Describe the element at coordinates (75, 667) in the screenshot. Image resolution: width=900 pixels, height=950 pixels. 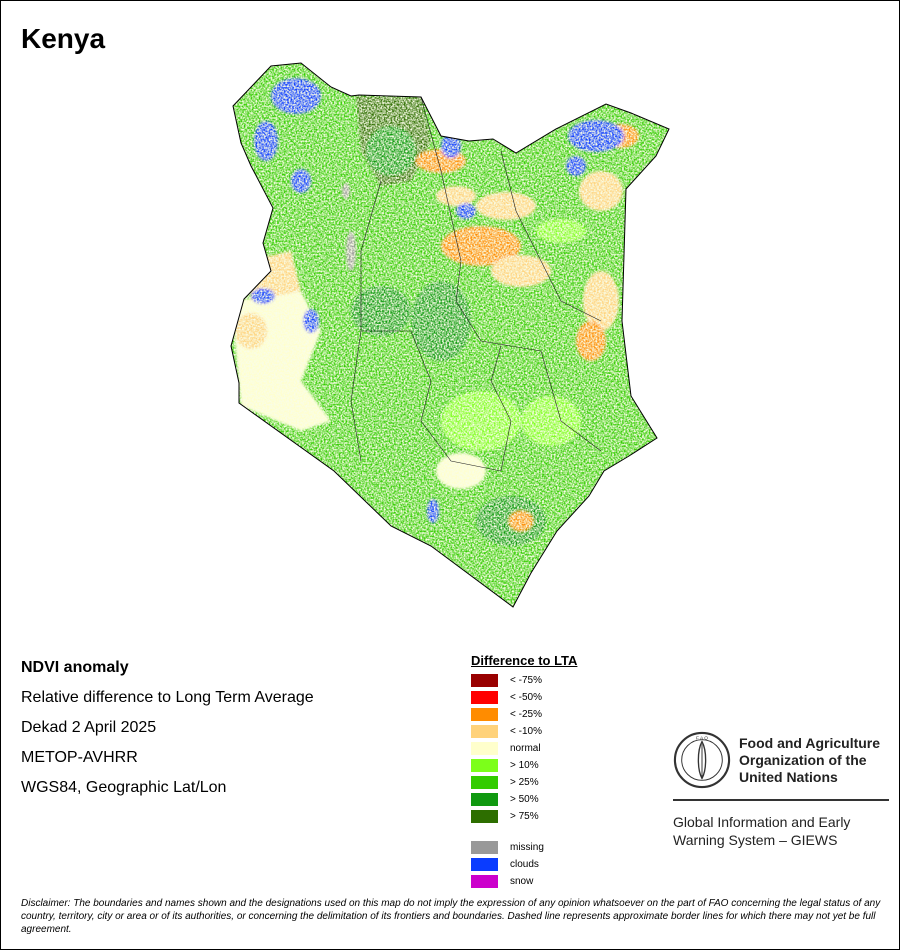
I see `info-heading: NDVI anomaly` at that location.